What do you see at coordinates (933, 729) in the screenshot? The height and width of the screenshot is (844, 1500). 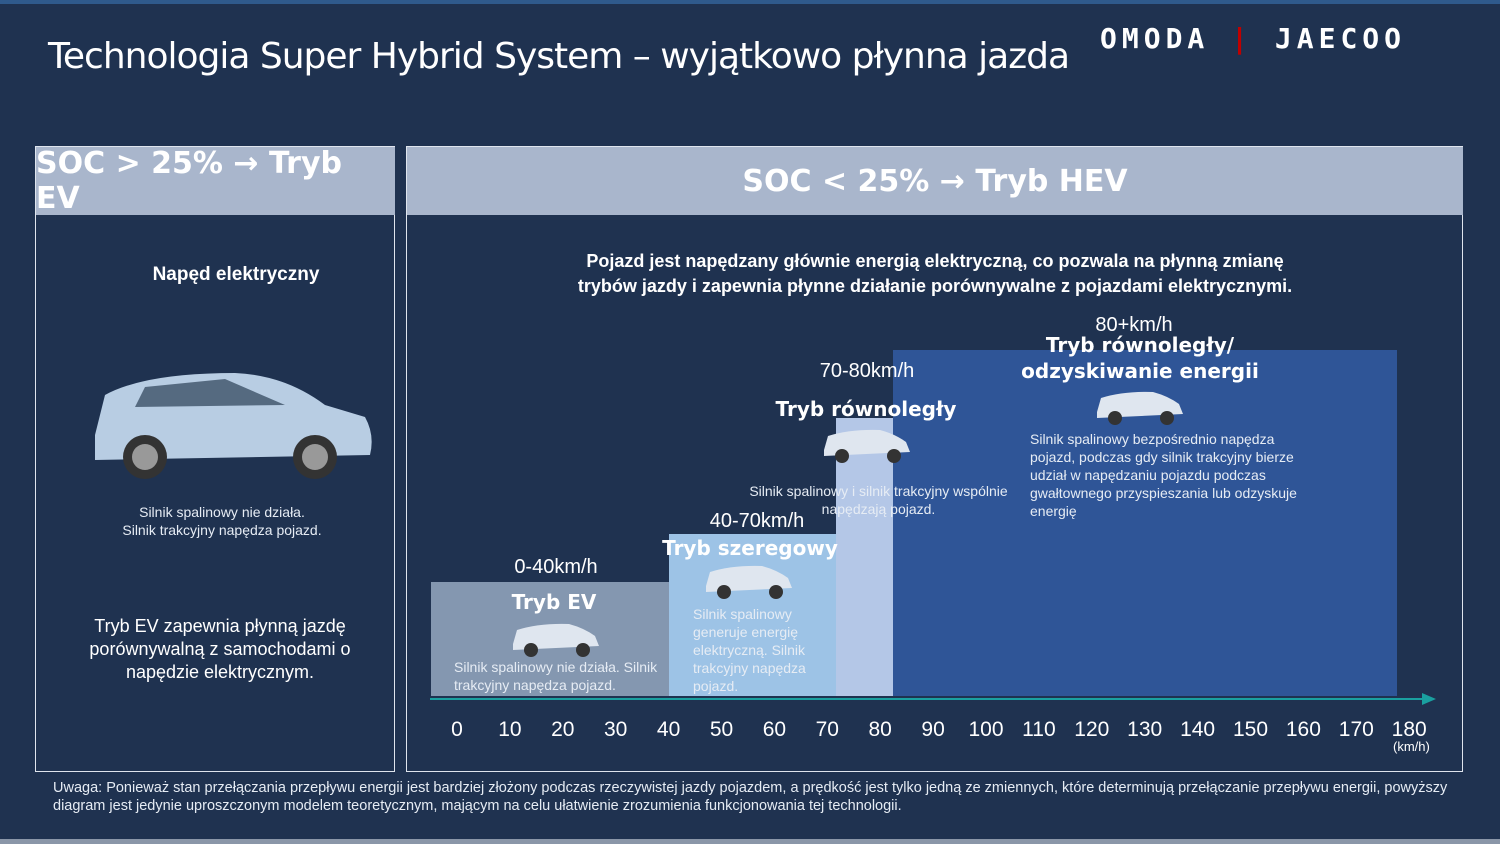 I see `axis-tick-label: 90` at bounding box center [933, 729].